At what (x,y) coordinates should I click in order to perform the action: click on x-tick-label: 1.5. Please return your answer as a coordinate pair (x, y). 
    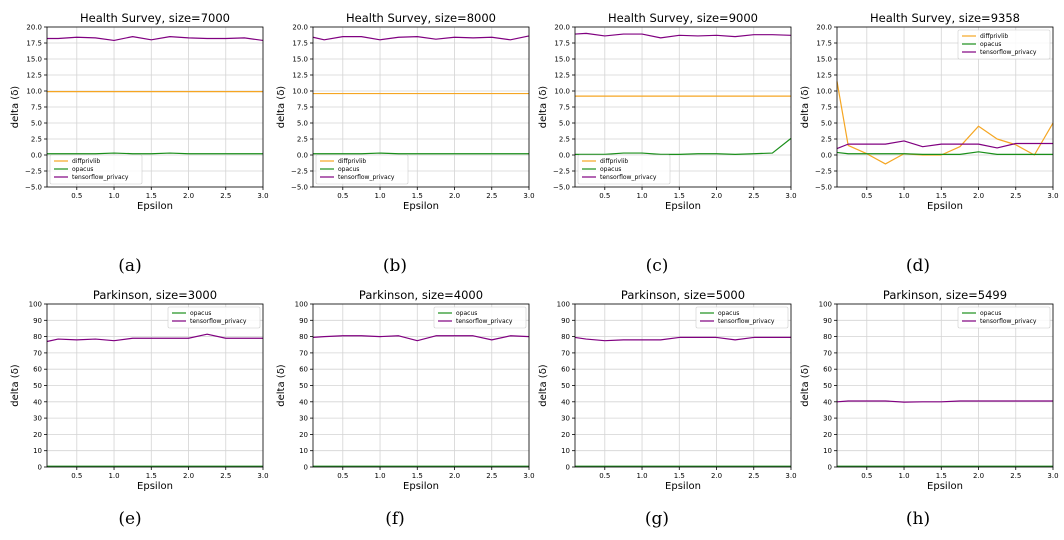
    Looking at the image, I should click on (679, 196).